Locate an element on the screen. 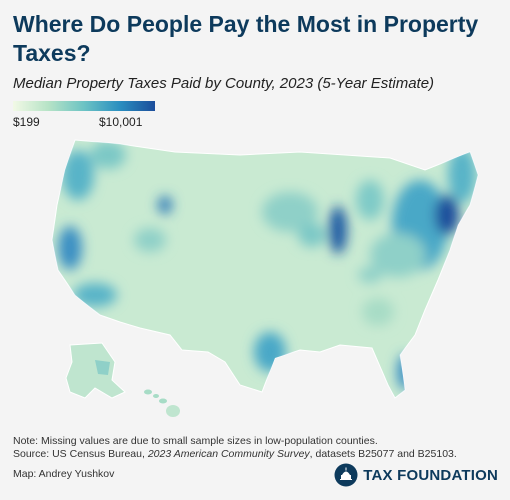 The width and height of the screenshot is (510, 500). hawaii is located at coordinates (162, 403).